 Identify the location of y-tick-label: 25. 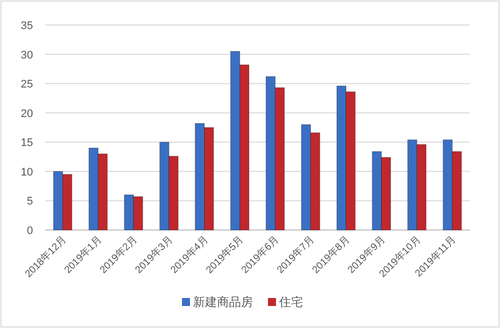
(26, 84).